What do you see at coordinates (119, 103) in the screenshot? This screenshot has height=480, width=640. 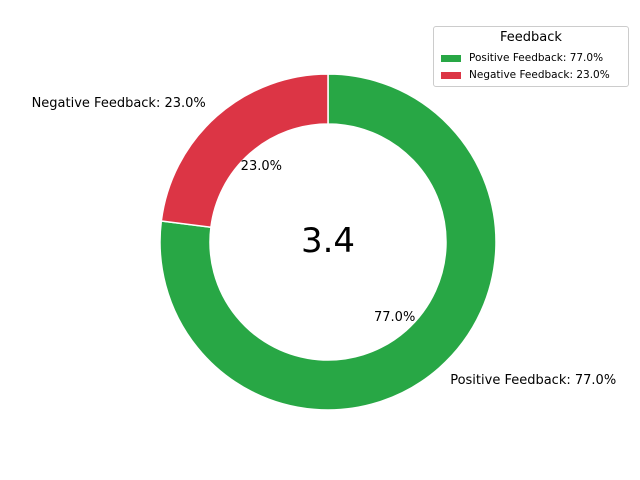 I see `outer-label-negative-feedback: Negative Feedback: 23.0%` at bounding box center [119, 103].